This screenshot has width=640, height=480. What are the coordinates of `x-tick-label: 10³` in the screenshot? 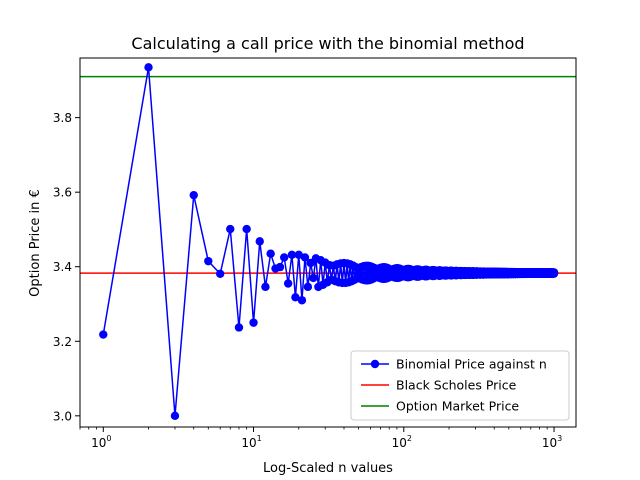 It's located at (552, 442).